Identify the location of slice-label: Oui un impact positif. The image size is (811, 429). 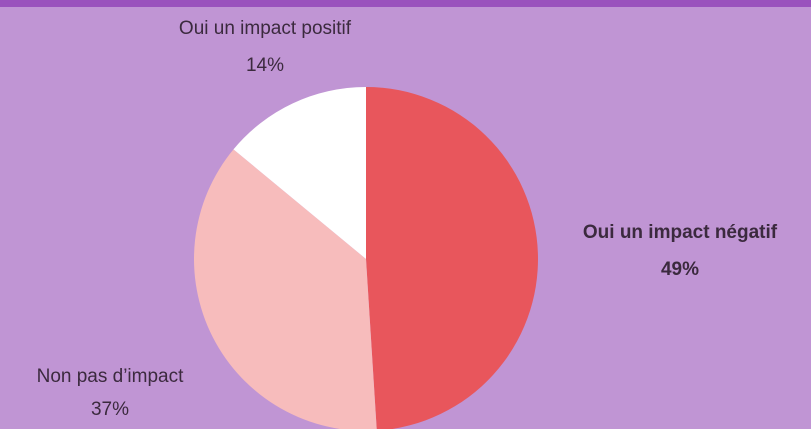
(265, 28).